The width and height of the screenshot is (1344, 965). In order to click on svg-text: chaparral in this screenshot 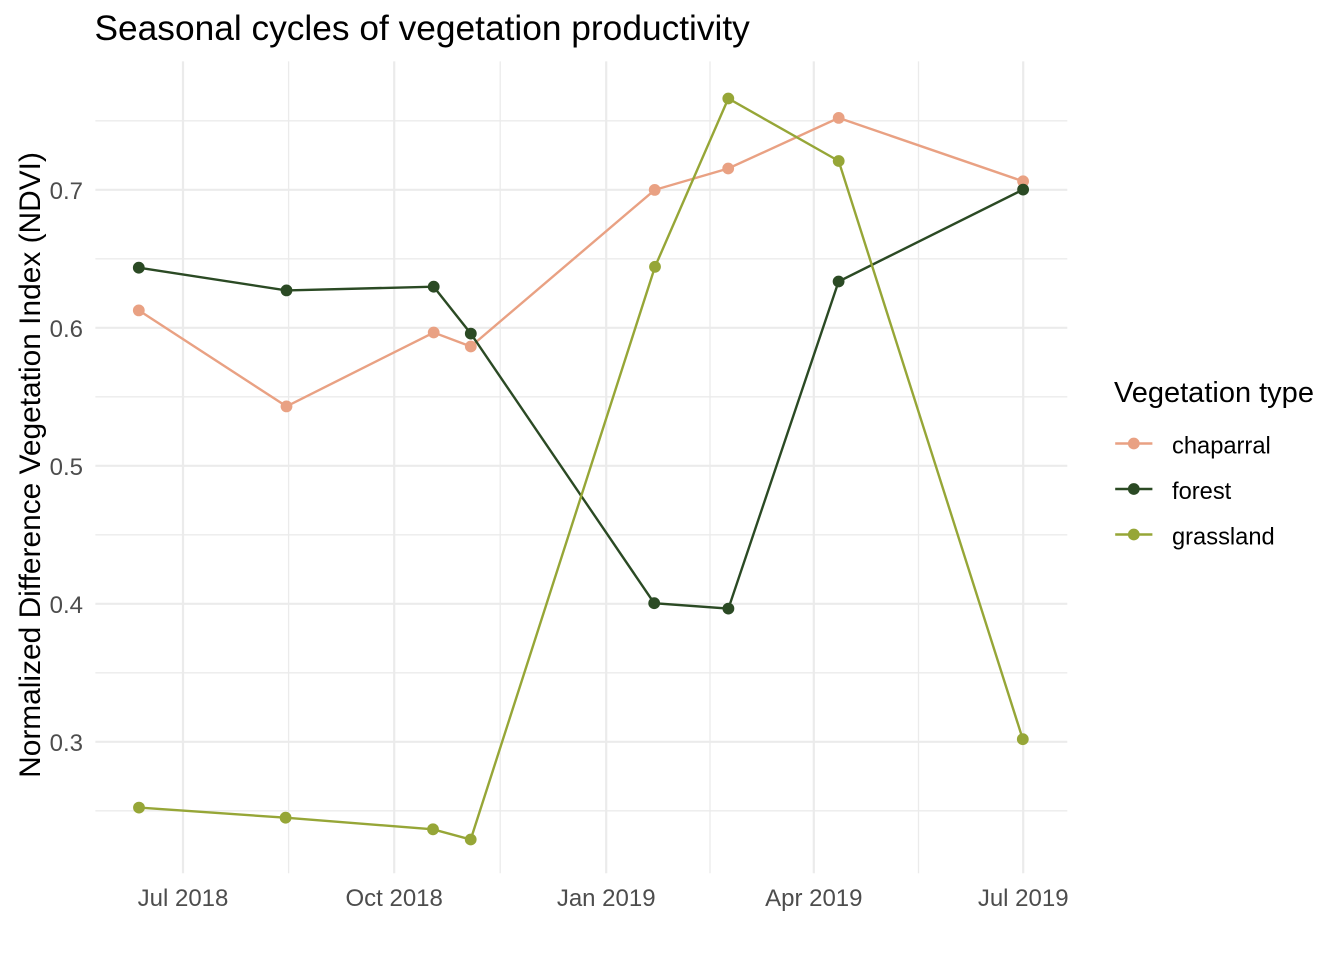, I will do `click(1221, 447)`.